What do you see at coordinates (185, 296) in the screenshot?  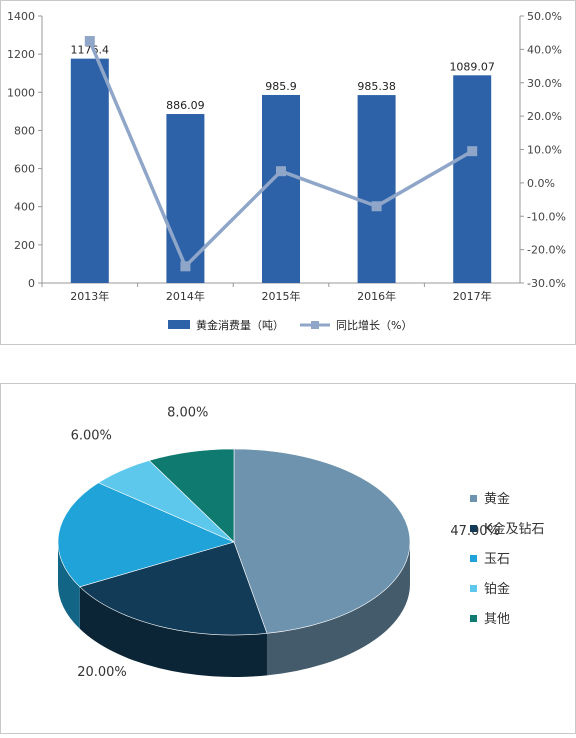 I see `x-tick-label: 2014年` at bounding box center [185, 296].